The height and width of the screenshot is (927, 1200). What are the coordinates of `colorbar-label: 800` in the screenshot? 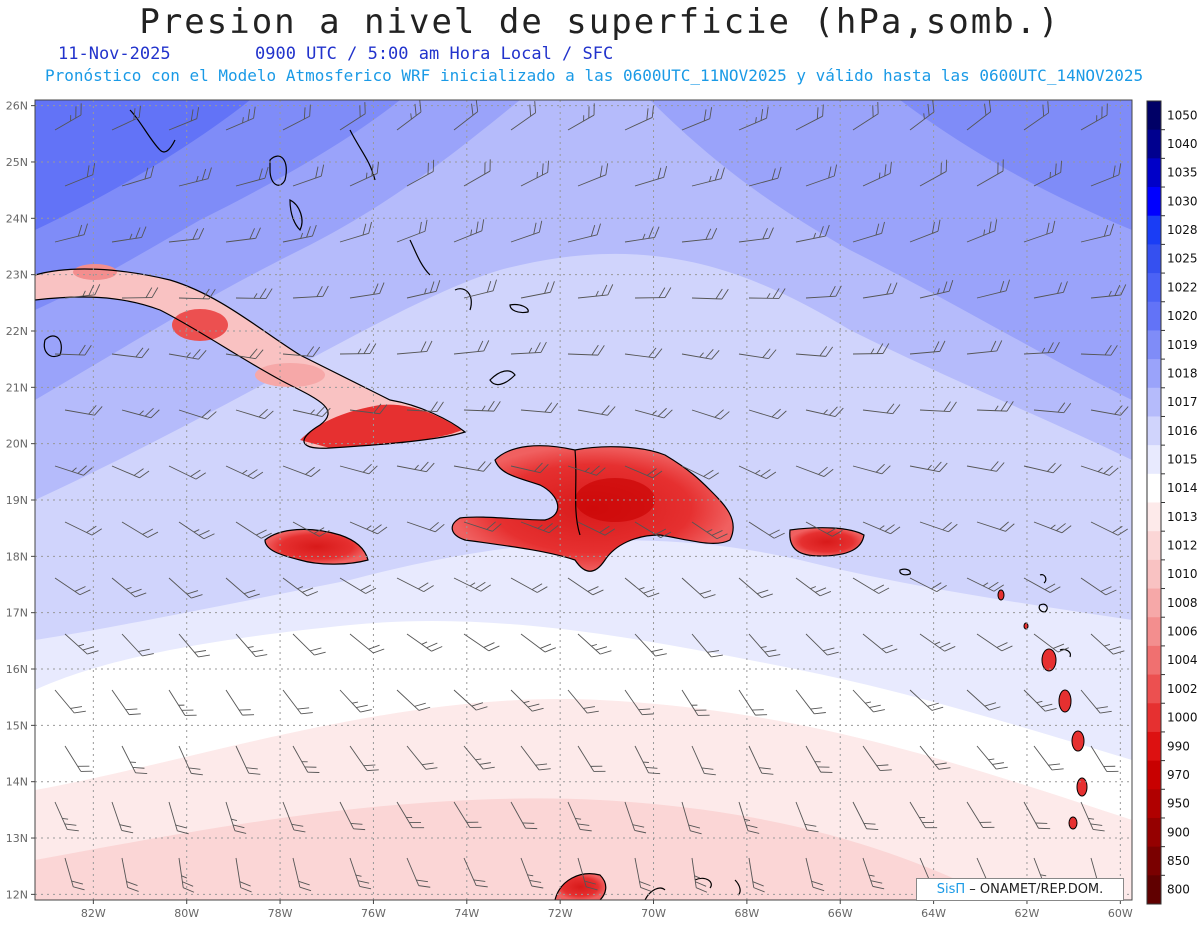 It's located at (1178, 890).